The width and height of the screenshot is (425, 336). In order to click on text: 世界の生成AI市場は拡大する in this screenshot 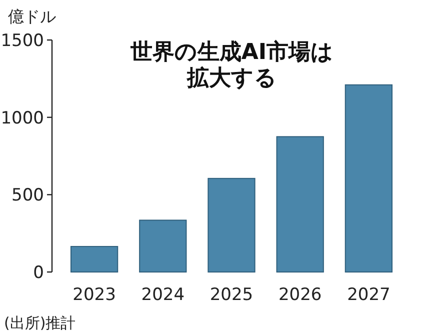, I will do `click(232, 66)`.